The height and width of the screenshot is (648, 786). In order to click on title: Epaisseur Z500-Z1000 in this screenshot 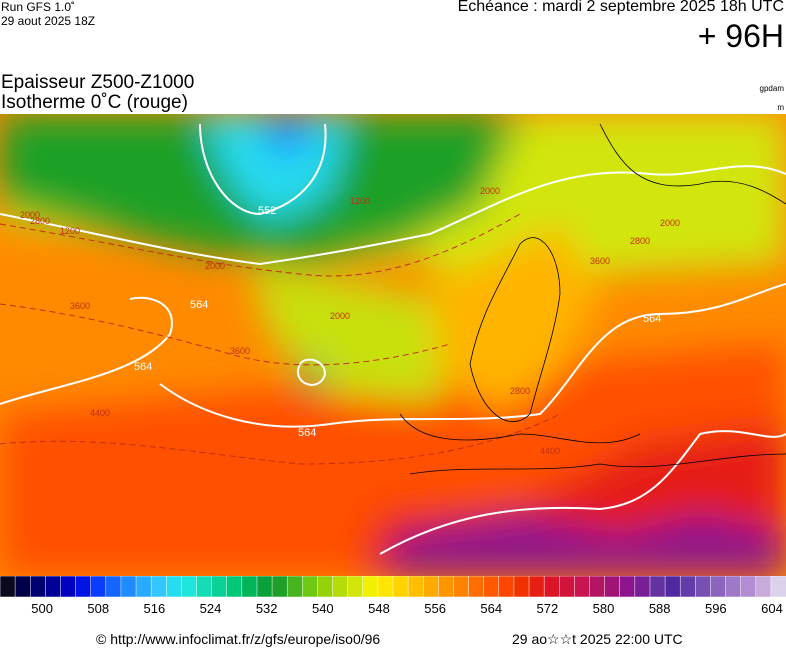, I will do `click(98, 82)`.